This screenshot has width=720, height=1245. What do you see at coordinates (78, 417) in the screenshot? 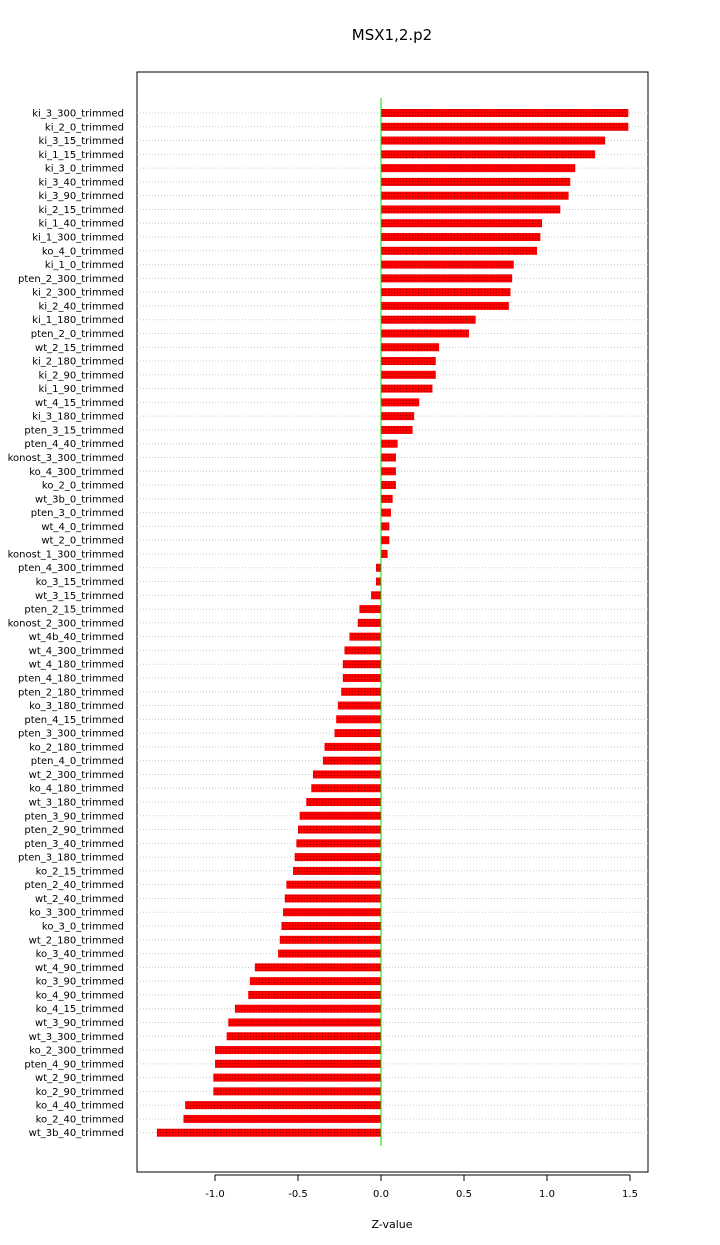
I see `category-label: ki_3_180_trimmed` at bounding box center [78, 417].